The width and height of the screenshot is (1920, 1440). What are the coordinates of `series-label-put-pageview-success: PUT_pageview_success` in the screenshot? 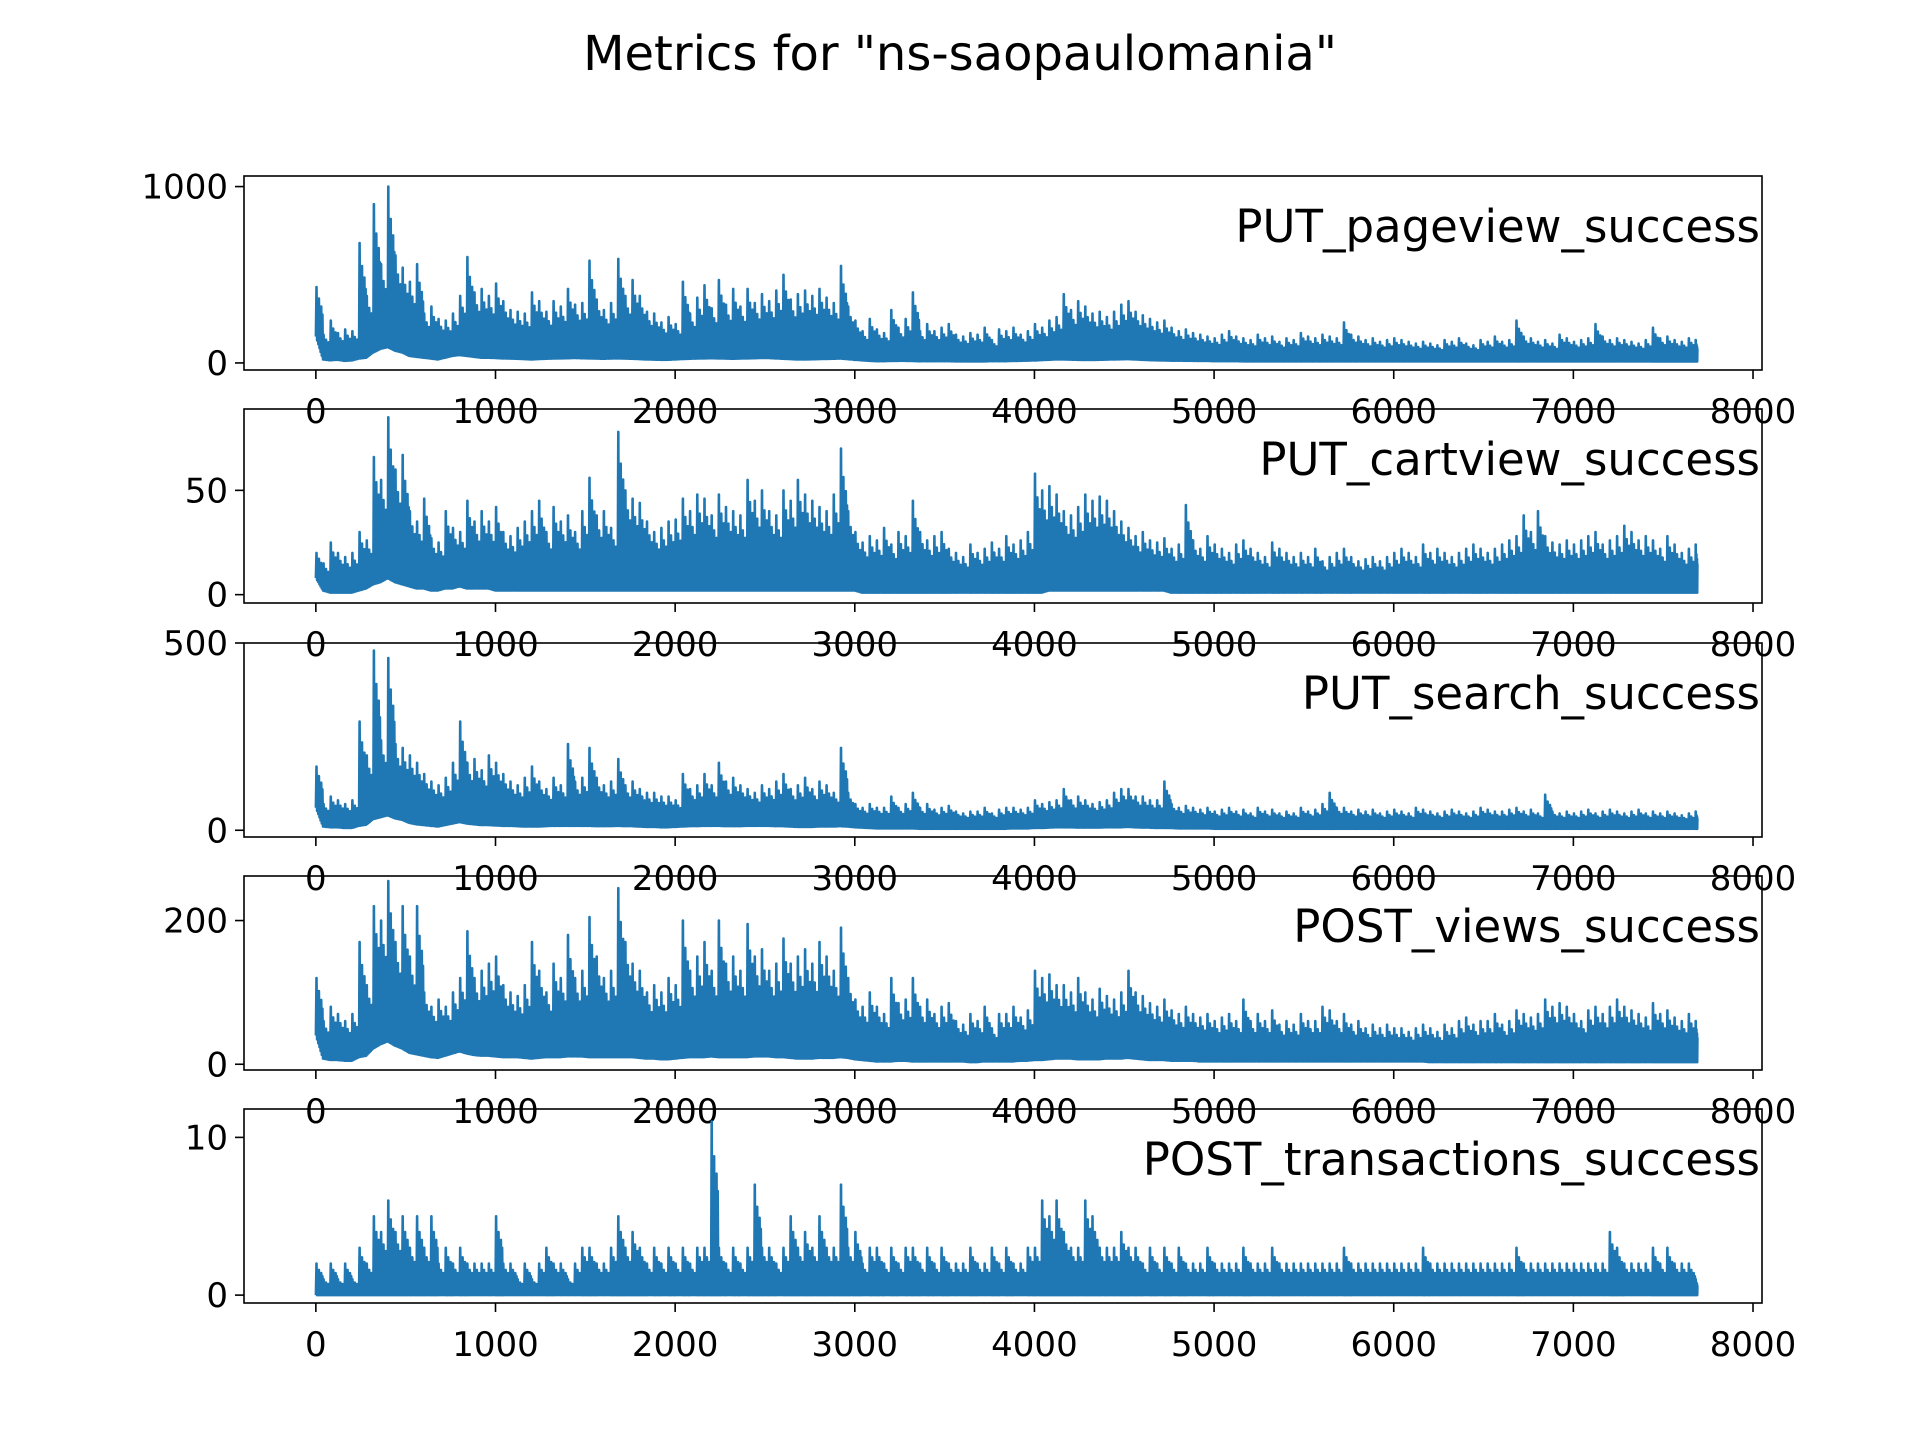 It's located at (1497, 226).